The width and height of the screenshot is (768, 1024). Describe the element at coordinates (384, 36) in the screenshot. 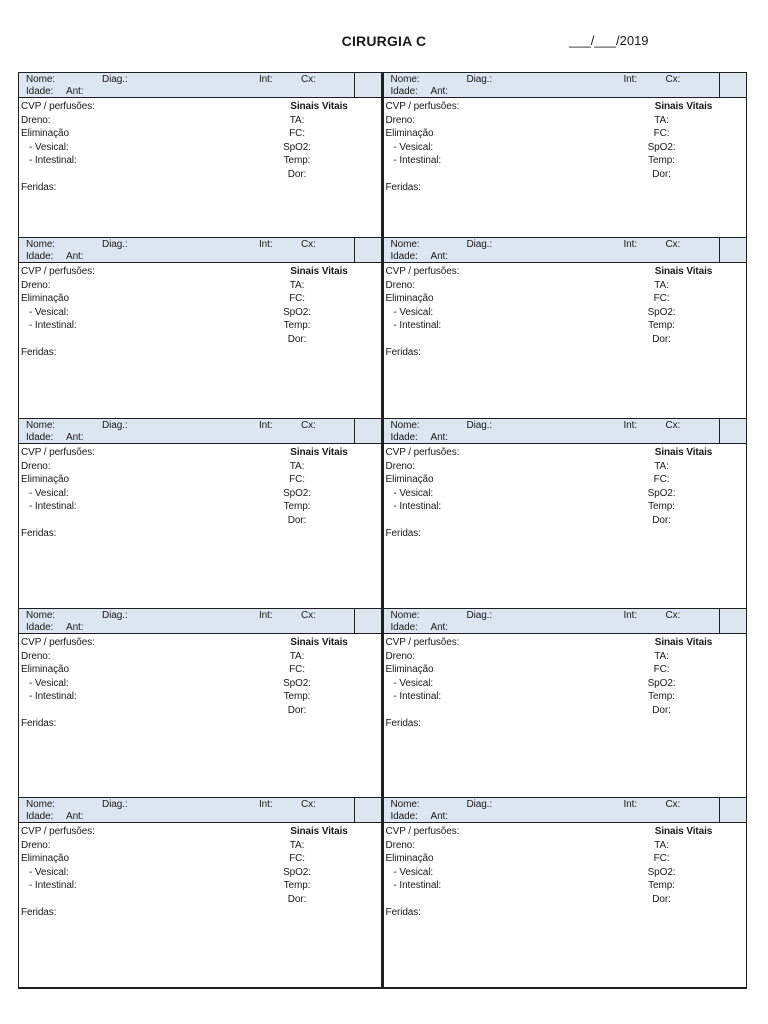

I see `title-row: CIRURGIA C ___/___/2019` at that location.